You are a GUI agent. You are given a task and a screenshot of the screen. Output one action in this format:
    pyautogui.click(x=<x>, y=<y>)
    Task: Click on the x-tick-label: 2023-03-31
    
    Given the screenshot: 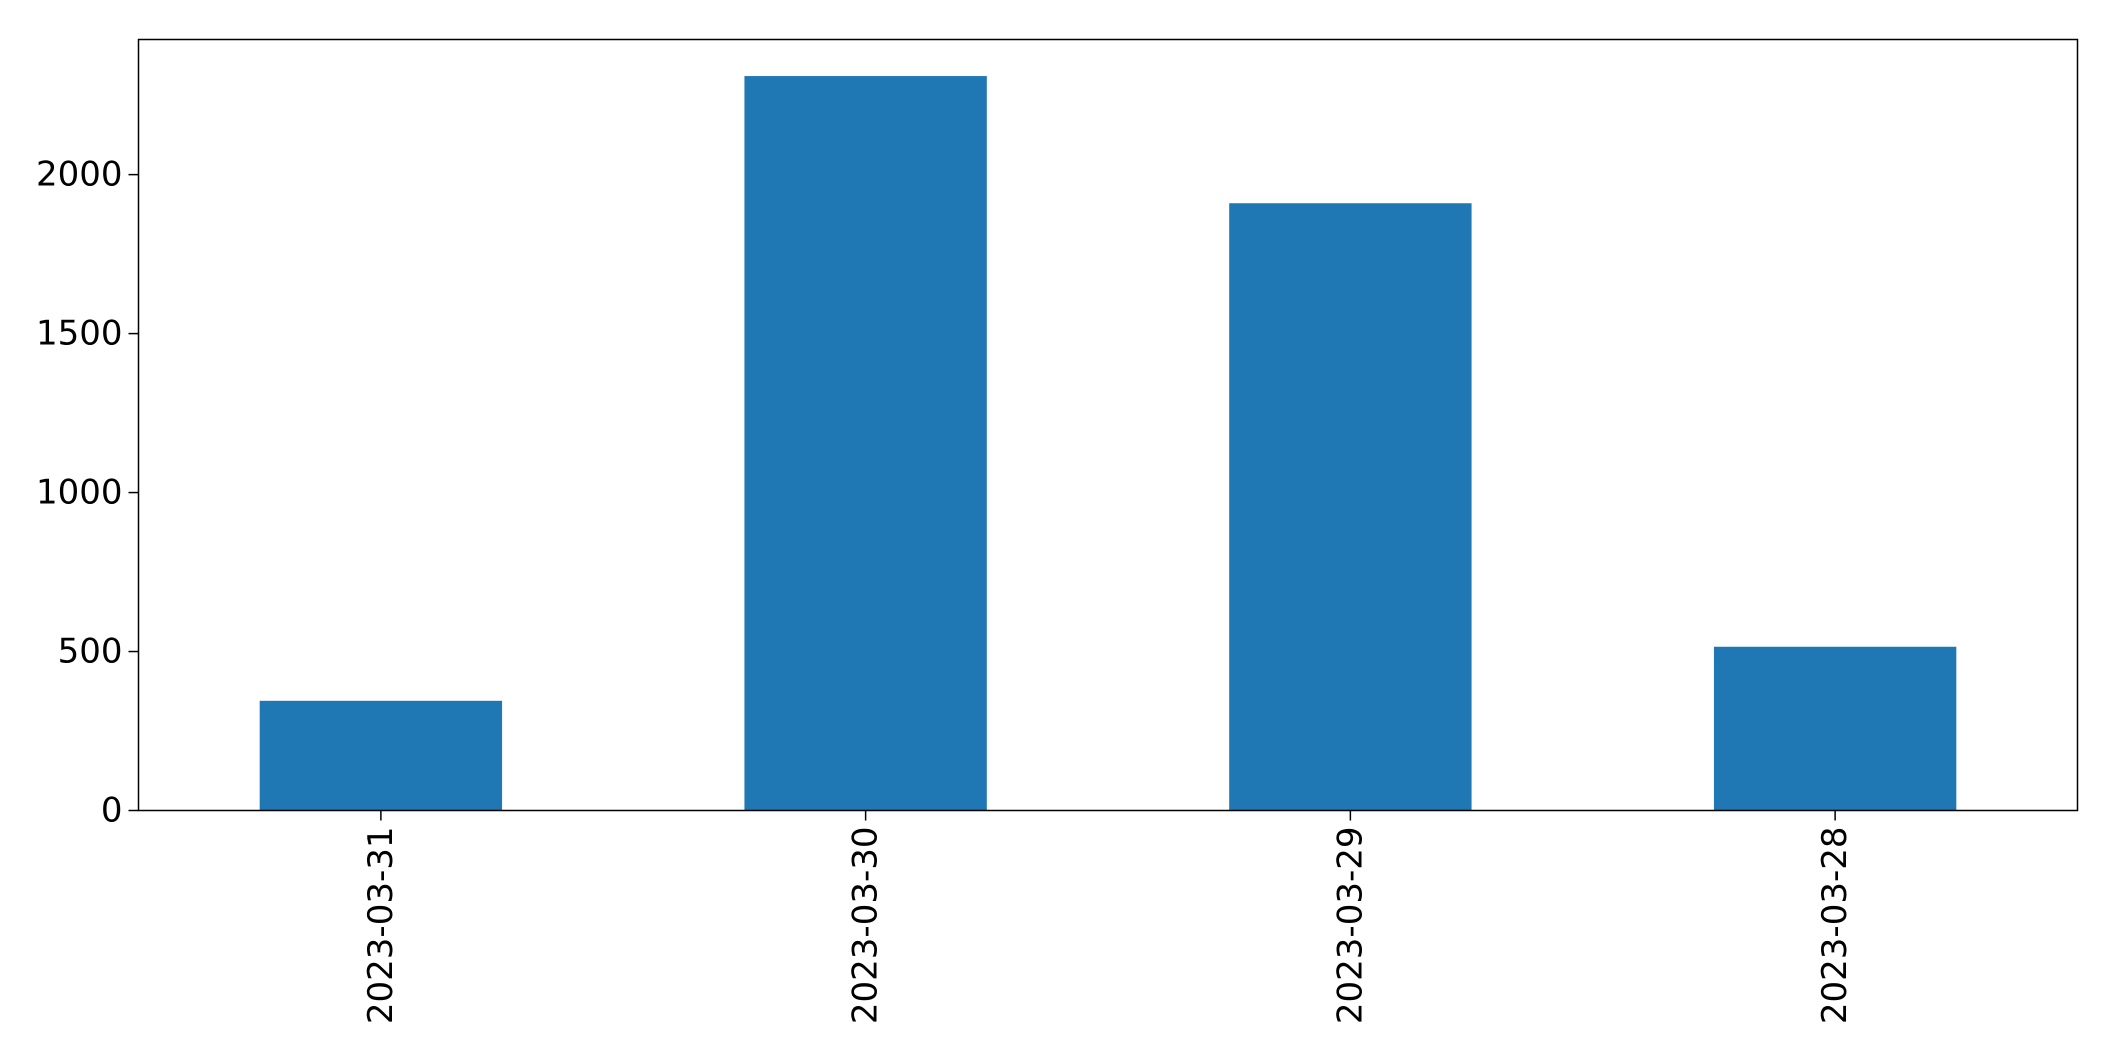 What is the action you would take?
    pyautogui.click(x=381, y=926)
    